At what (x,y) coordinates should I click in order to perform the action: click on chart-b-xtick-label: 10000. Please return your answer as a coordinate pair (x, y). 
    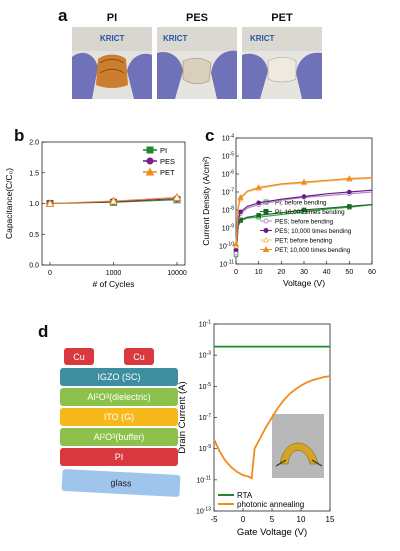
    Looking at the image, I should click on (177, 273).